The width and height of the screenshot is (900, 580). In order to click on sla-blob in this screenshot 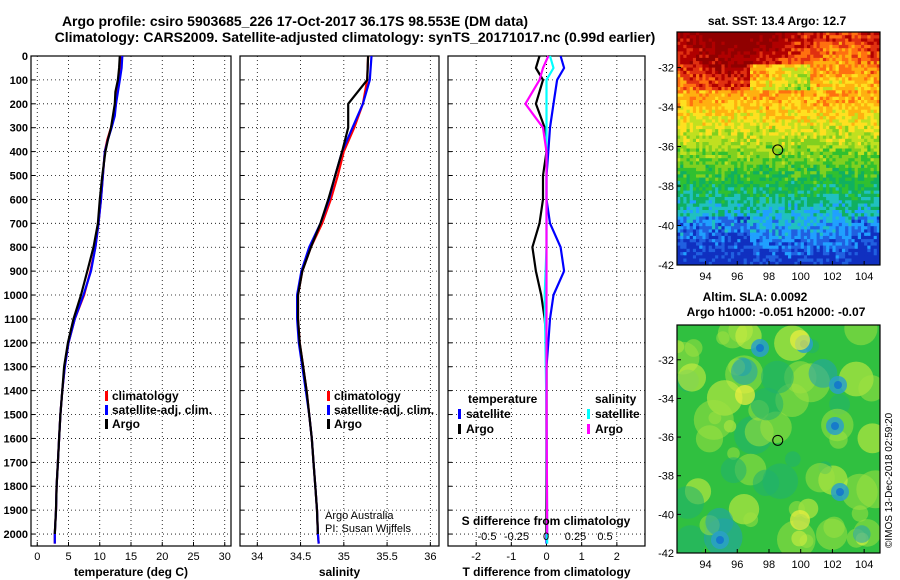, I will do `click(868, 489)`.